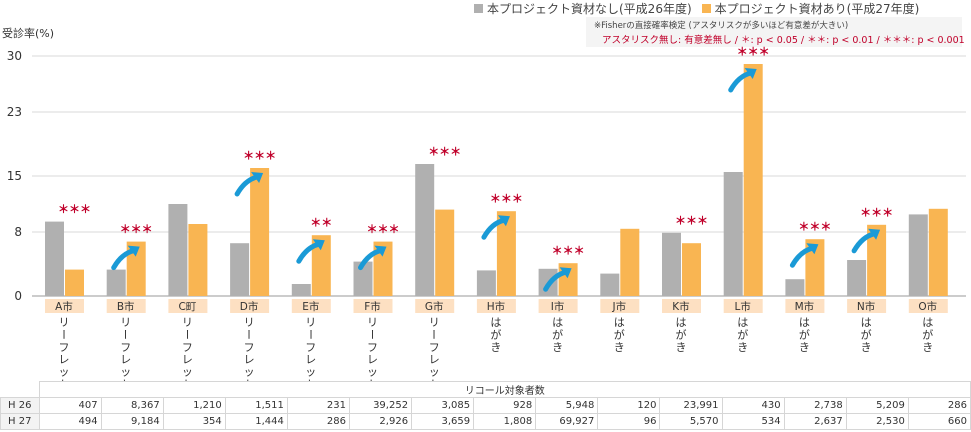 Image resolution: width=971 pixels, height=432 pixels. I want to click on y-tick-label-8: 8, so click(18, 232).